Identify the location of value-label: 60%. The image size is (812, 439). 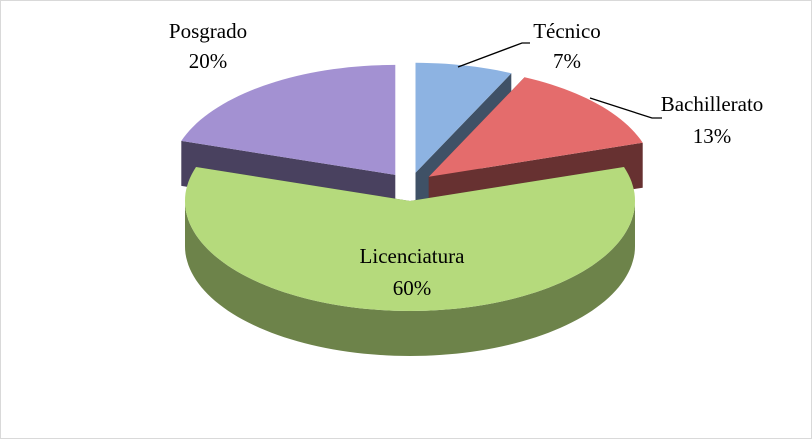
(412, 288).